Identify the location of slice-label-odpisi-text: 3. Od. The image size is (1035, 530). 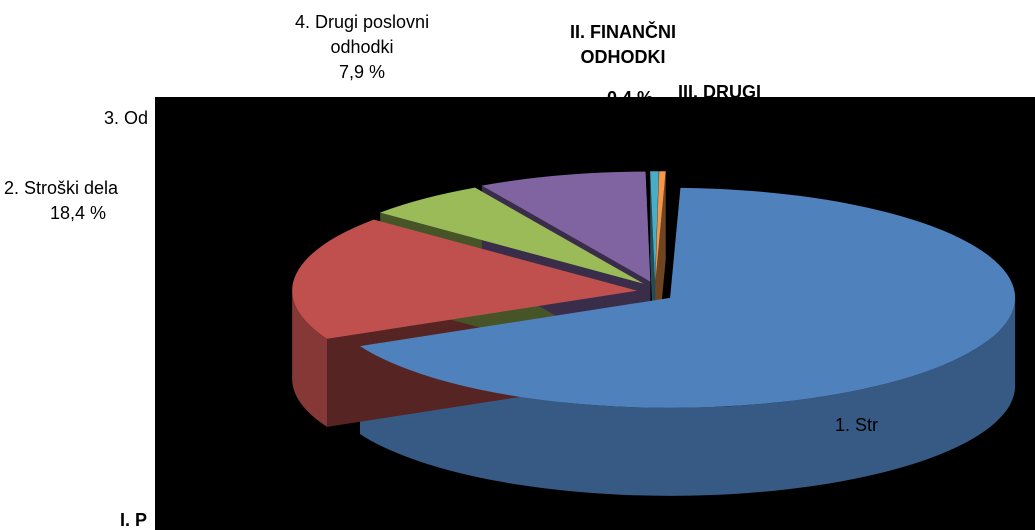
(126, 118).